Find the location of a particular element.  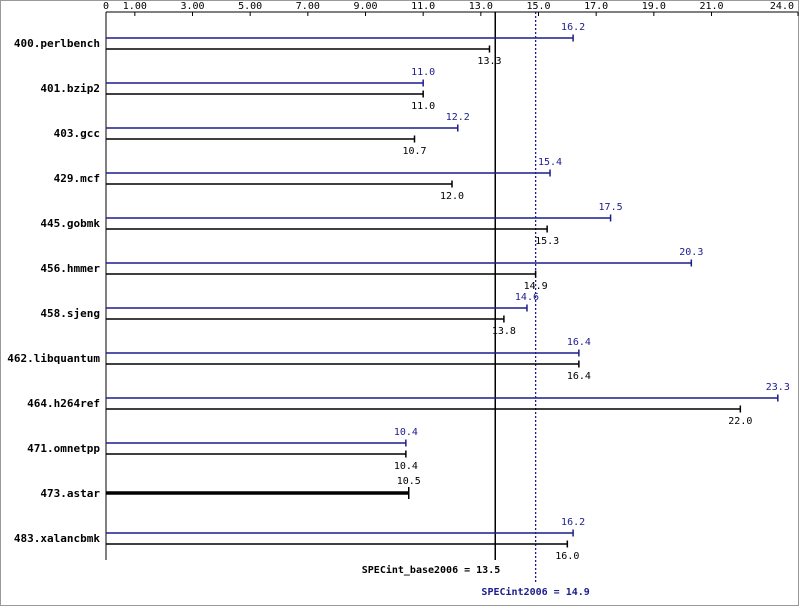

category-label: 464.h264ref is located at coordinates (63, 403).